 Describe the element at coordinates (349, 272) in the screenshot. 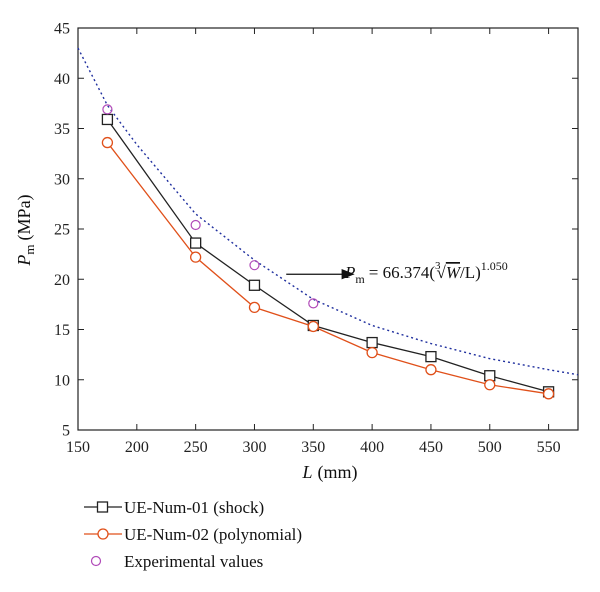

I see `annotation-lhs-var: P` at that location.